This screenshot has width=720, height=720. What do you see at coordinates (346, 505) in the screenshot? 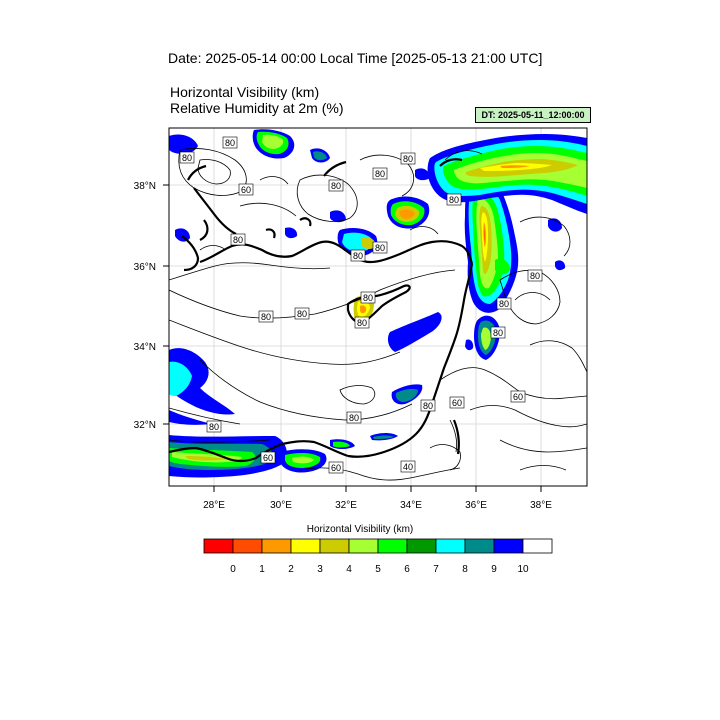
I see `lon-tick-label: 32°E` at bounding box center [346, 505].